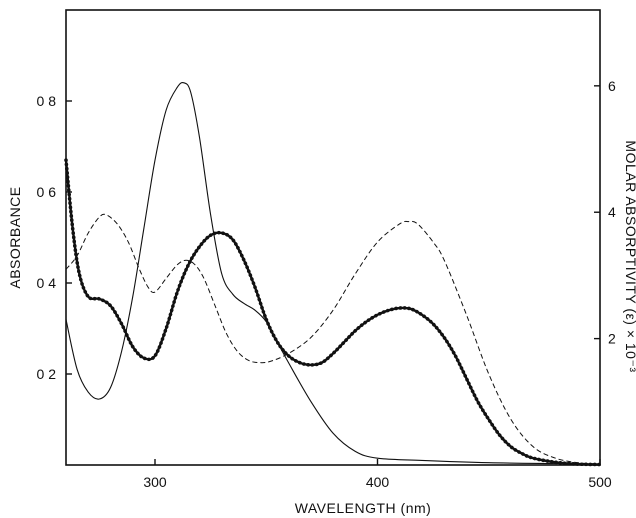  I want to click on y-tick-label-1: 0 4, so click(47, 283).